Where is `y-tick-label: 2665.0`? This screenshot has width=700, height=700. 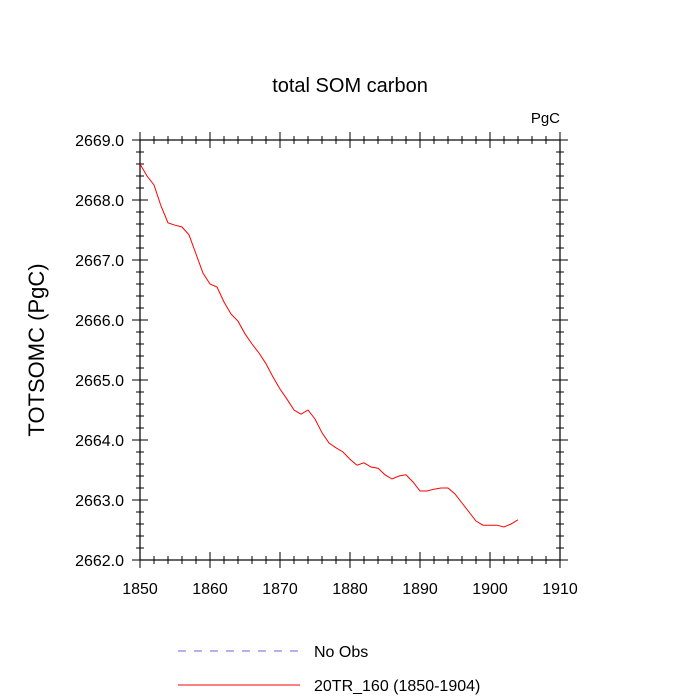 y-tick-label: 2665.0 is located at coordinates (99, 381).